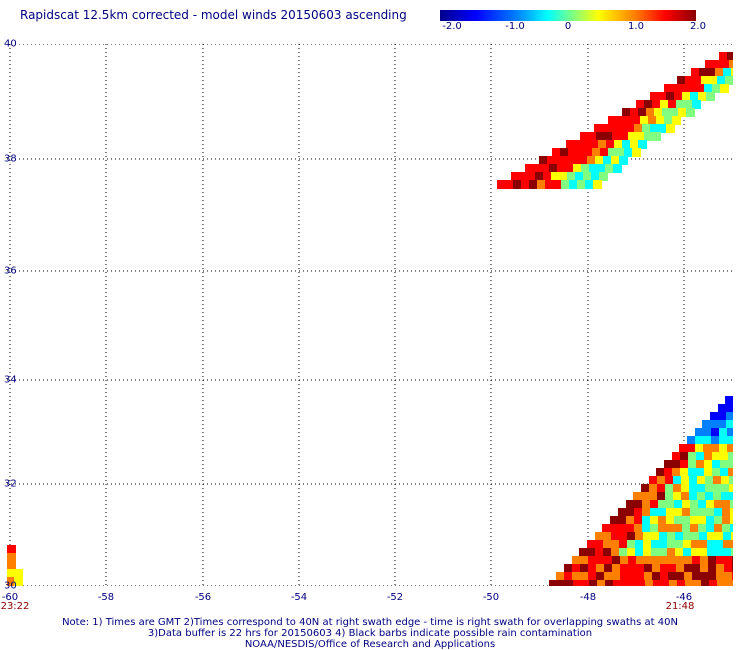 Image resolution: width=740 pixels, height=650 pixels. What do you see at coordinates (10, 380) in the screenshot?
I see `lat-label-34: 34` at bounding box center [10, 380].